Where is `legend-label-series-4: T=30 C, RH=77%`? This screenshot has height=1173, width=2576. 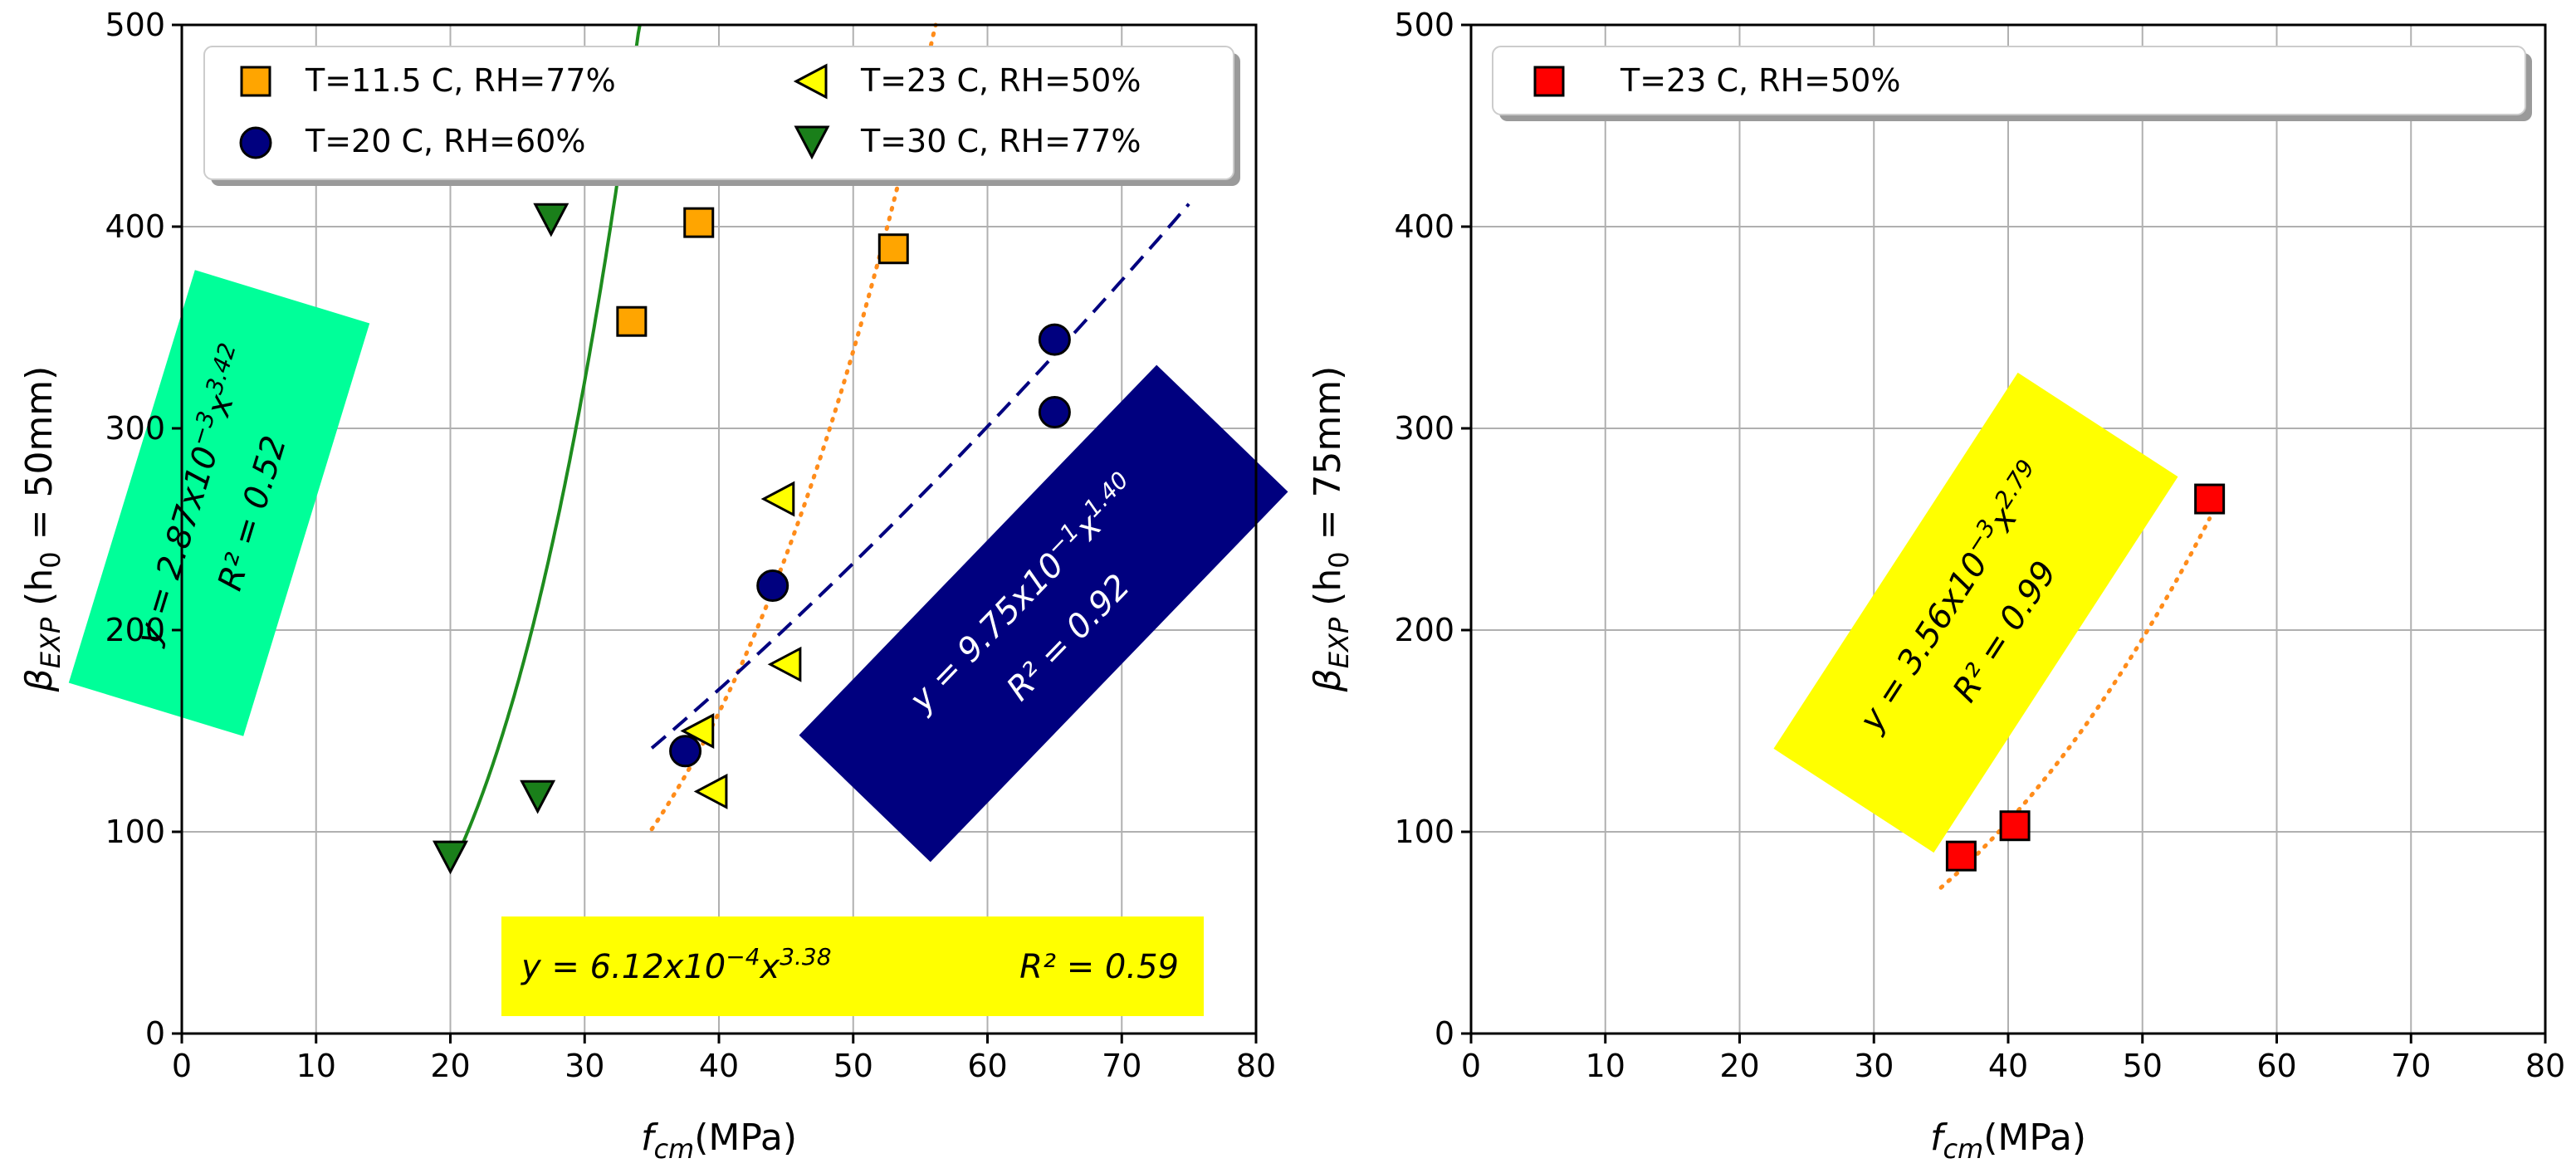 legend-label-series-4: T=30 C, RH=77% is located at coordinates (1000, 141).